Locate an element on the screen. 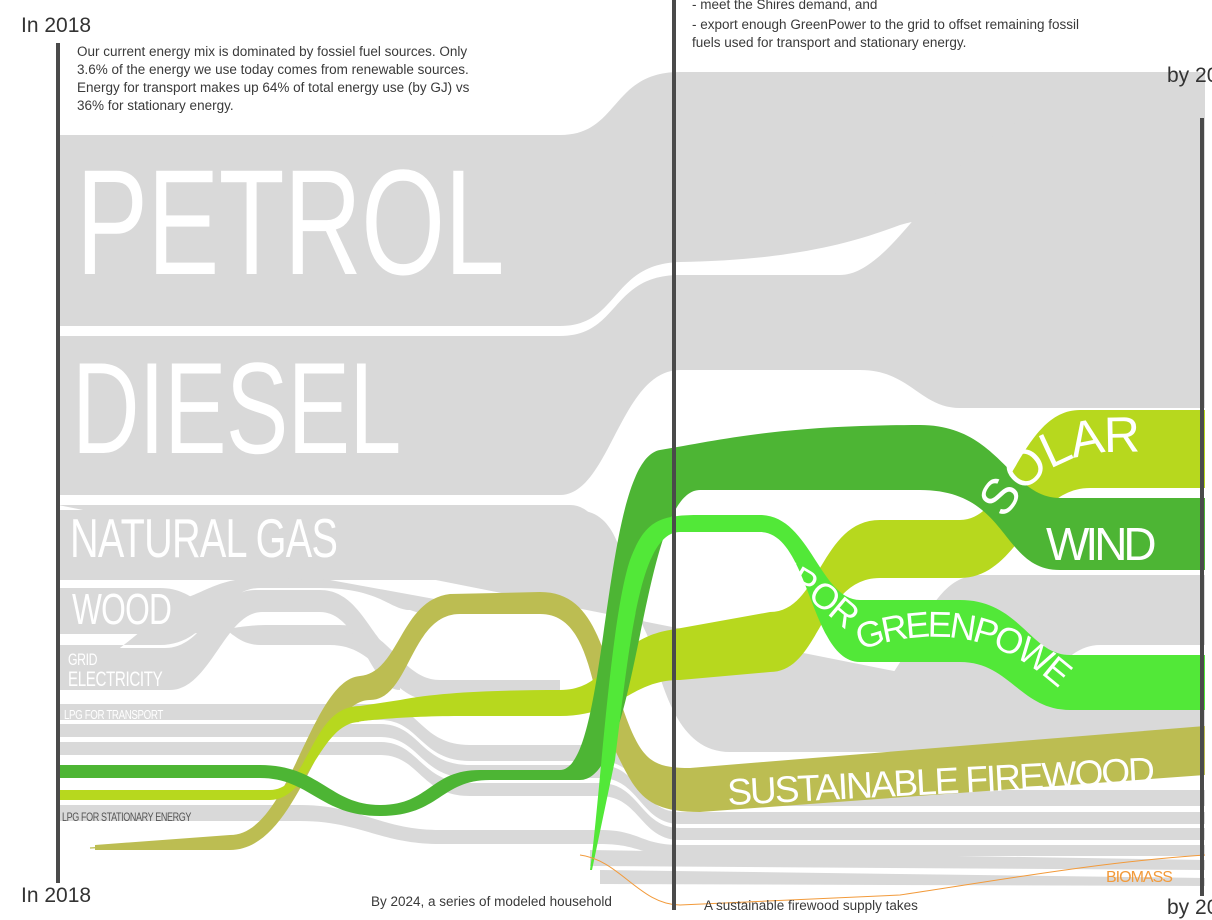 This screenshot has height=920, width=1212. axis-target is located at coordinates (1202, 507).